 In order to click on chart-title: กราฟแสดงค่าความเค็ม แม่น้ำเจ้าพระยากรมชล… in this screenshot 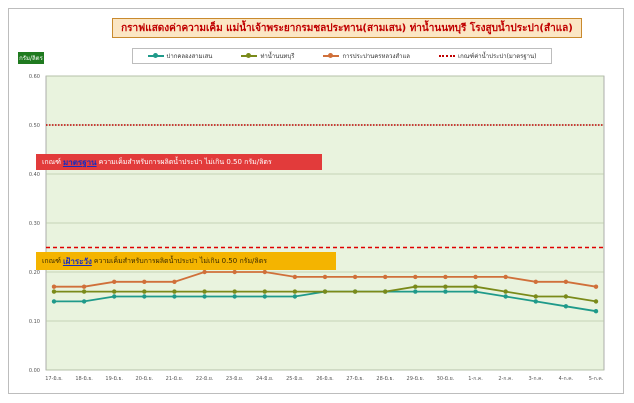, I will do `click(347, 28)`.